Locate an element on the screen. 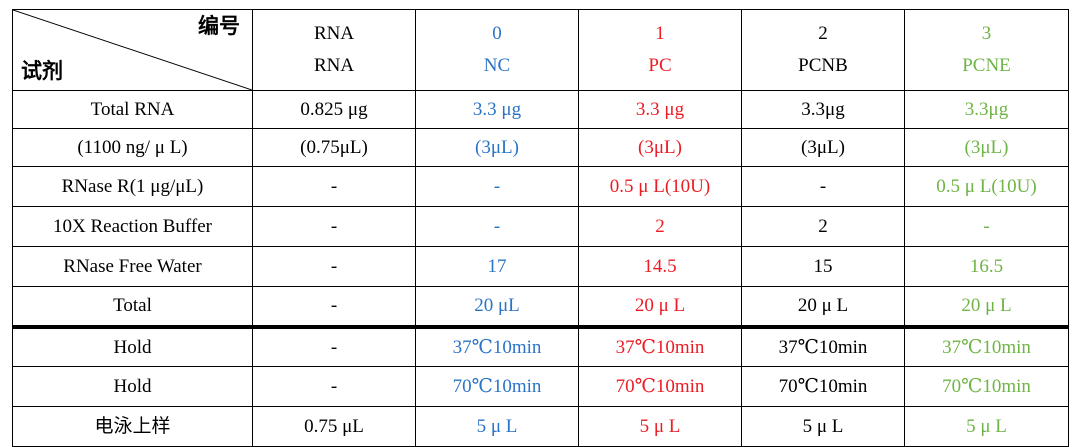 Image resolution: width=1080 pixels, height=447 pixels. table-cell: 15 is located at coordinates (823, 266).